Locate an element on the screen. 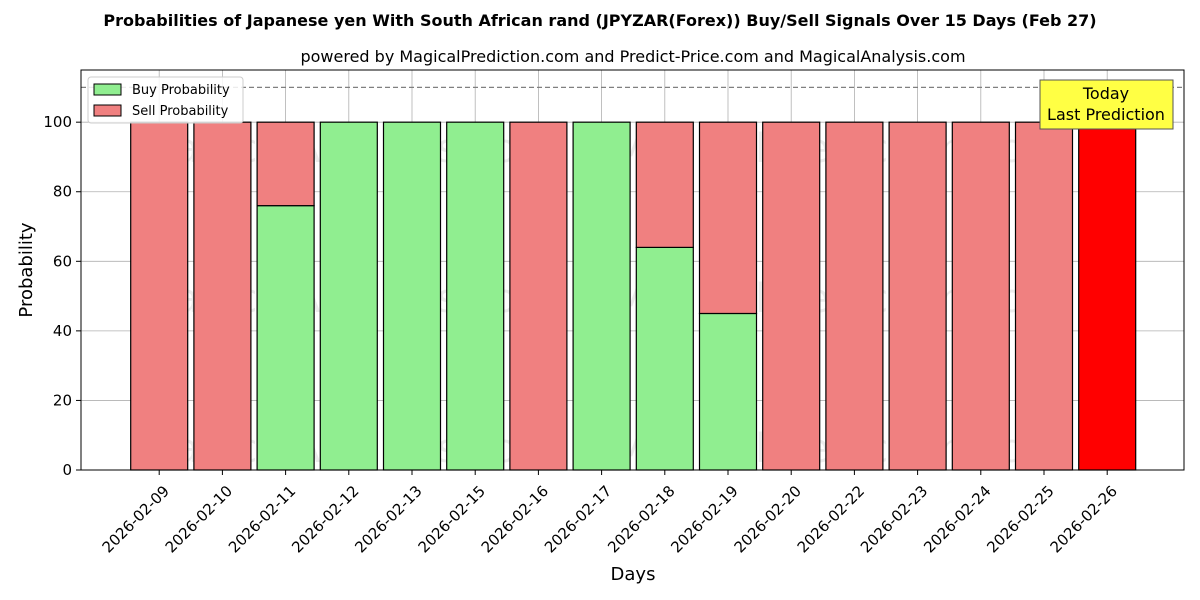  annotation-text: Today is located at coordinates (1105, 93).